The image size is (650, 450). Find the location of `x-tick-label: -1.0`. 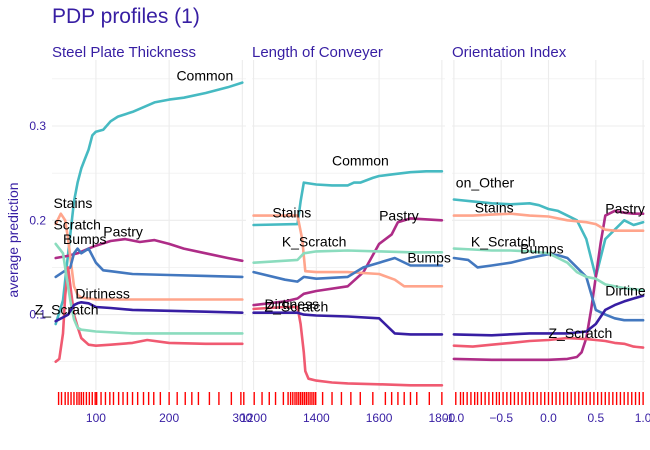

x-tick-label: -1.0 is located at coordinates (454, 418).